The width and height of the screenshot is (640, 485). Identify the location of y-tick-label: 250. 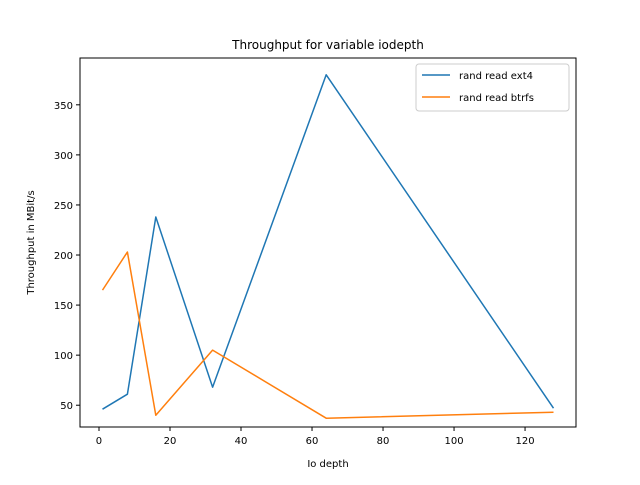
(63, 206).